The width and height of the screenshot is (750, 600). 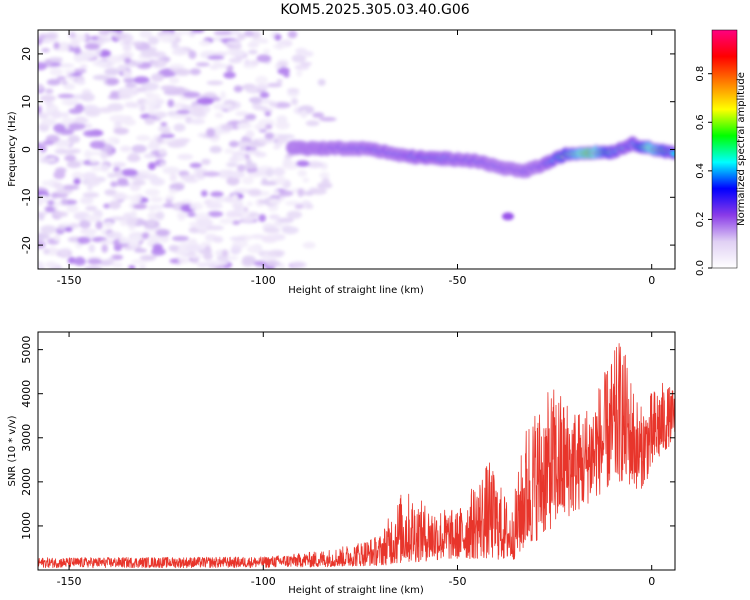 I want to click on colorbar-tick-label: 0.0, so click(x=700, y=268).